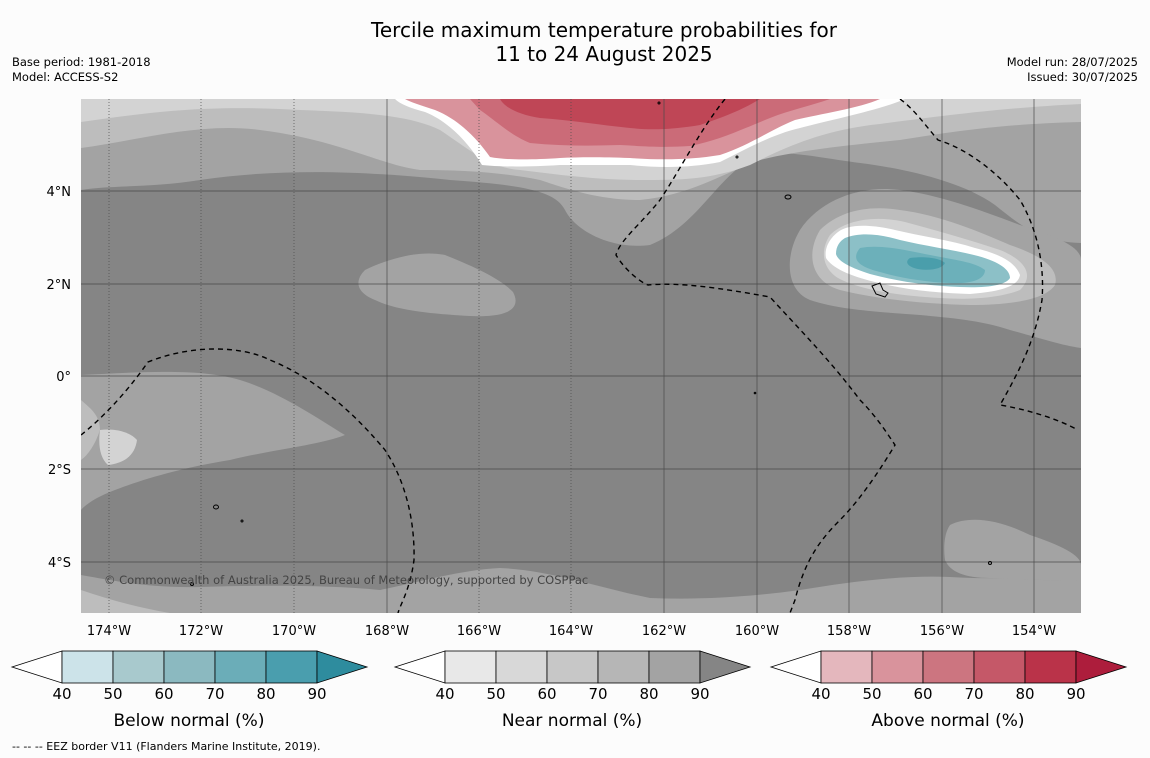 The image size is (1150, 758). What do you see at coordinates (213, 440) in the screenshot?
I see `near-normal-80-southwest` at bounding box center [213, 440].